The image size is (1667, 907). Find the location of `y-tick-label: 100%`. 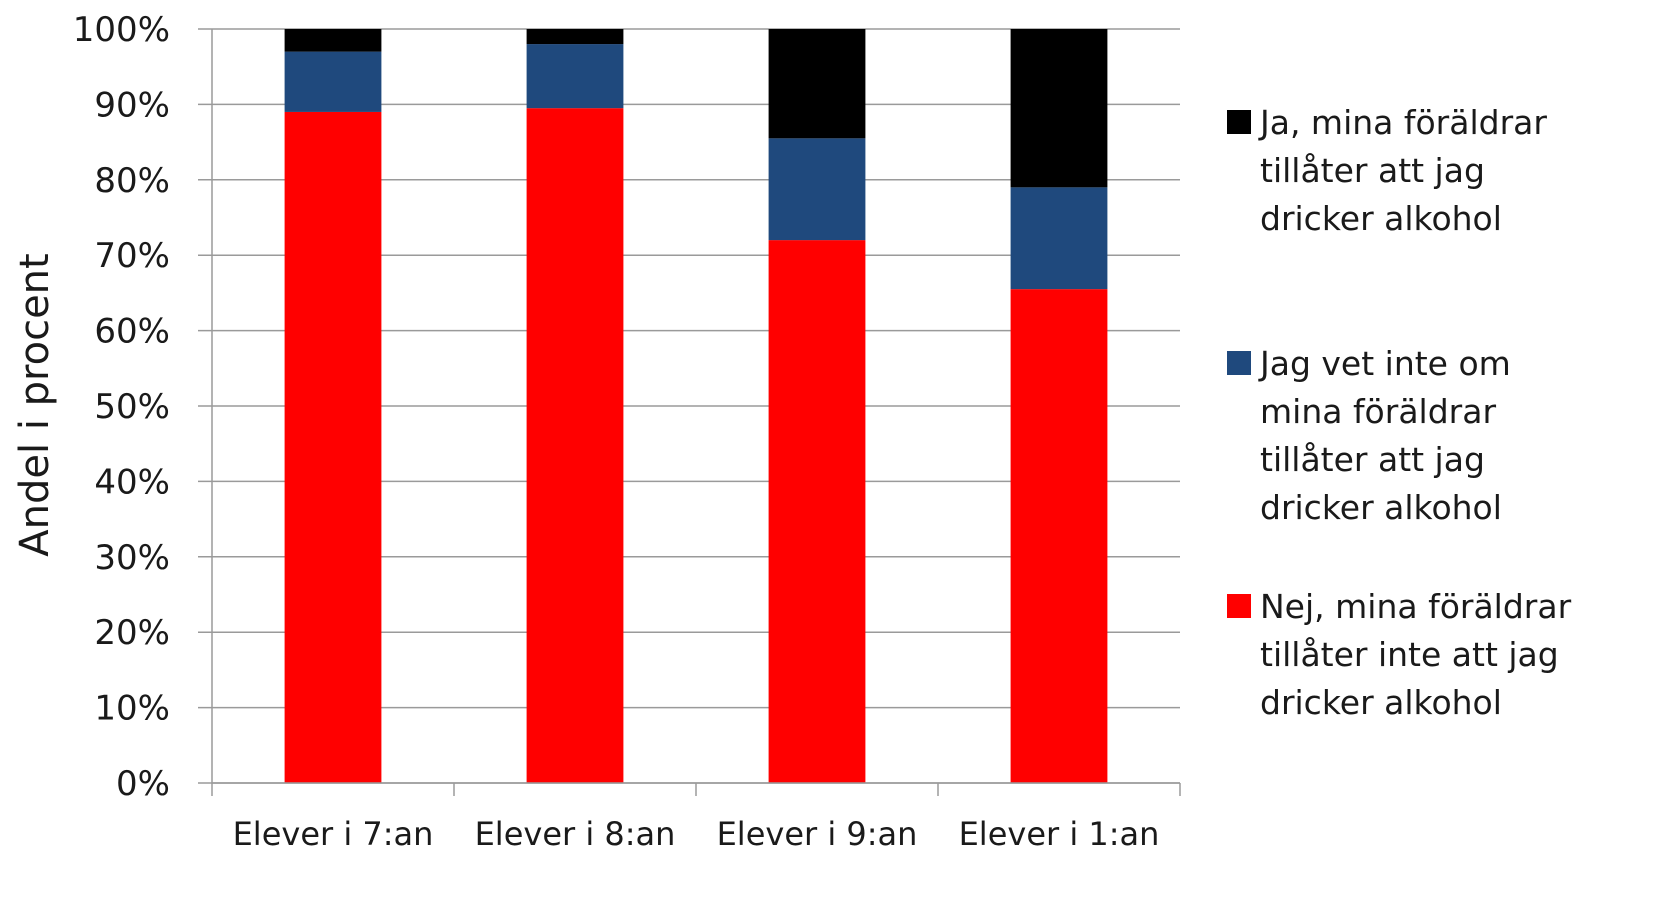

y-tick-label: 100% is located at coordinates (121, 30).